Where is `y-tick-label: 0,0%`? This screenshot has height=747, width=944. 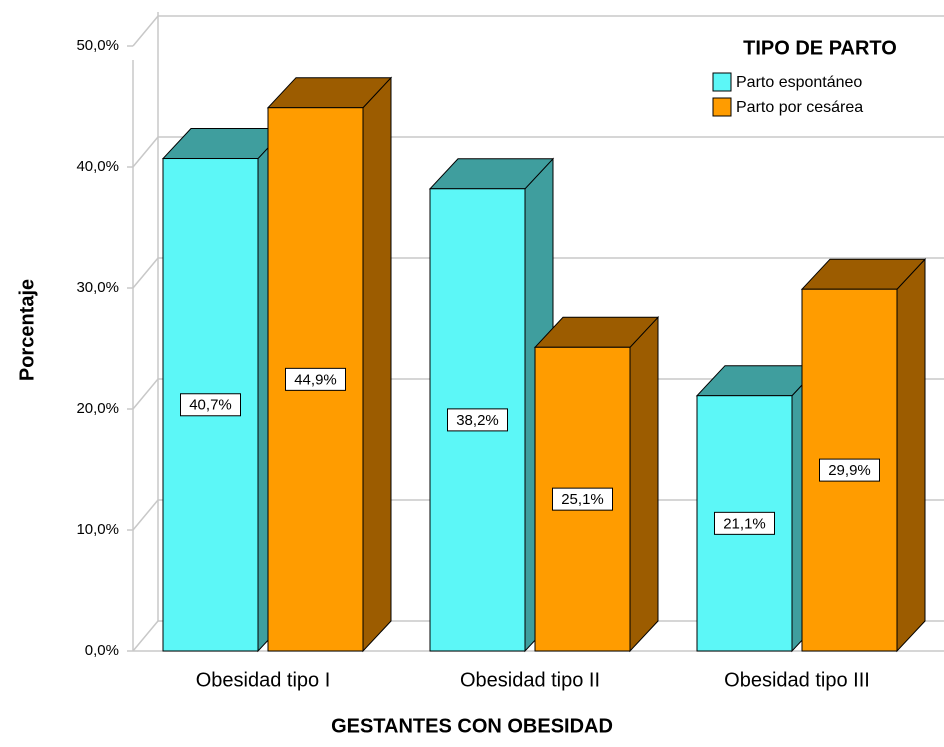 y-tick-label: 0,0% is located at coordinates (102, 650).